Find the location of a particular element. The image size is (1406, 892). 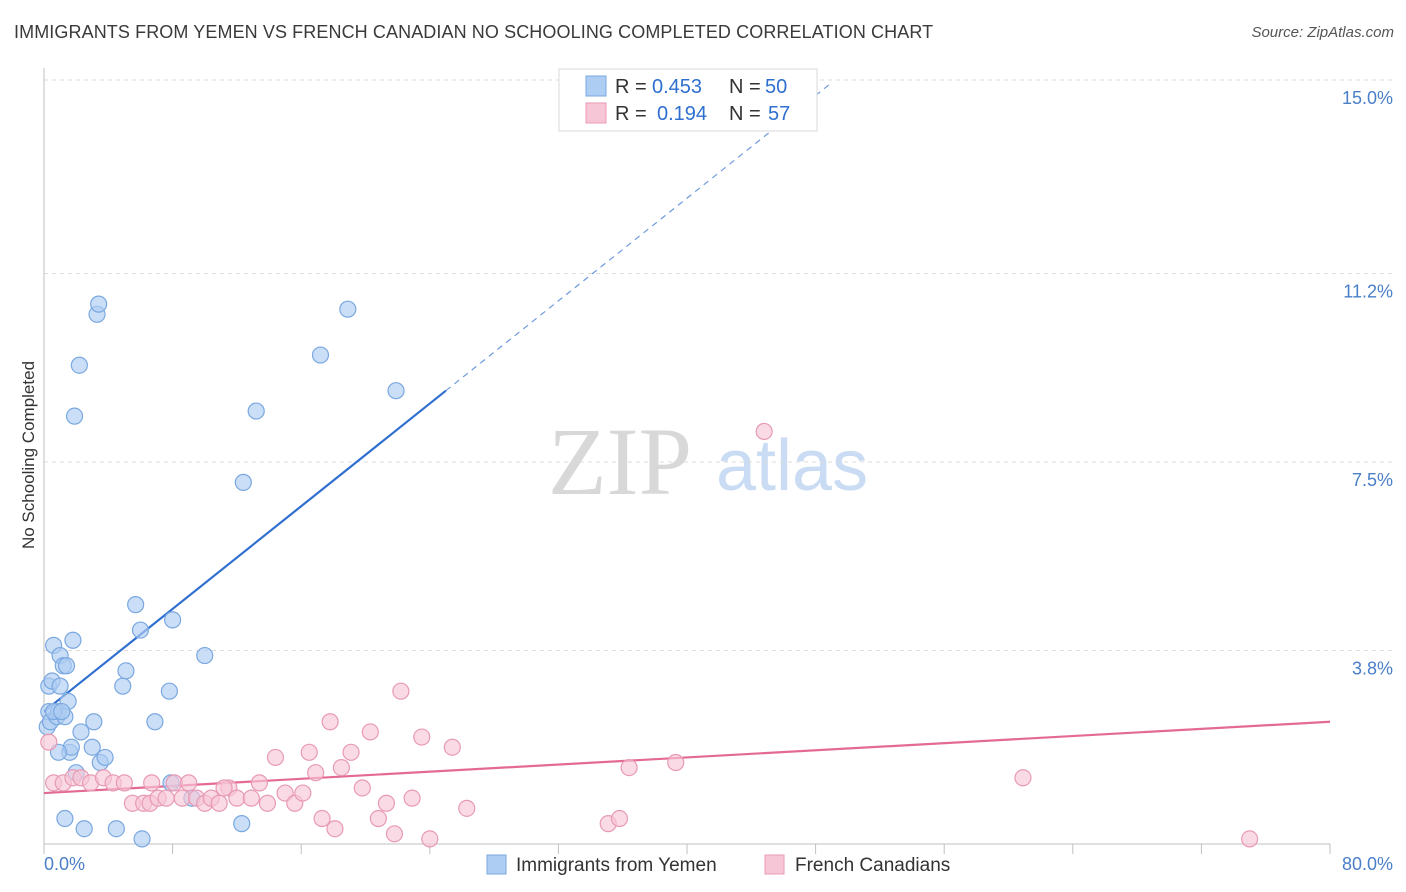

bottom-legend-label-yemen: Immigrants from Yemen is located at coordinates (616, 865).